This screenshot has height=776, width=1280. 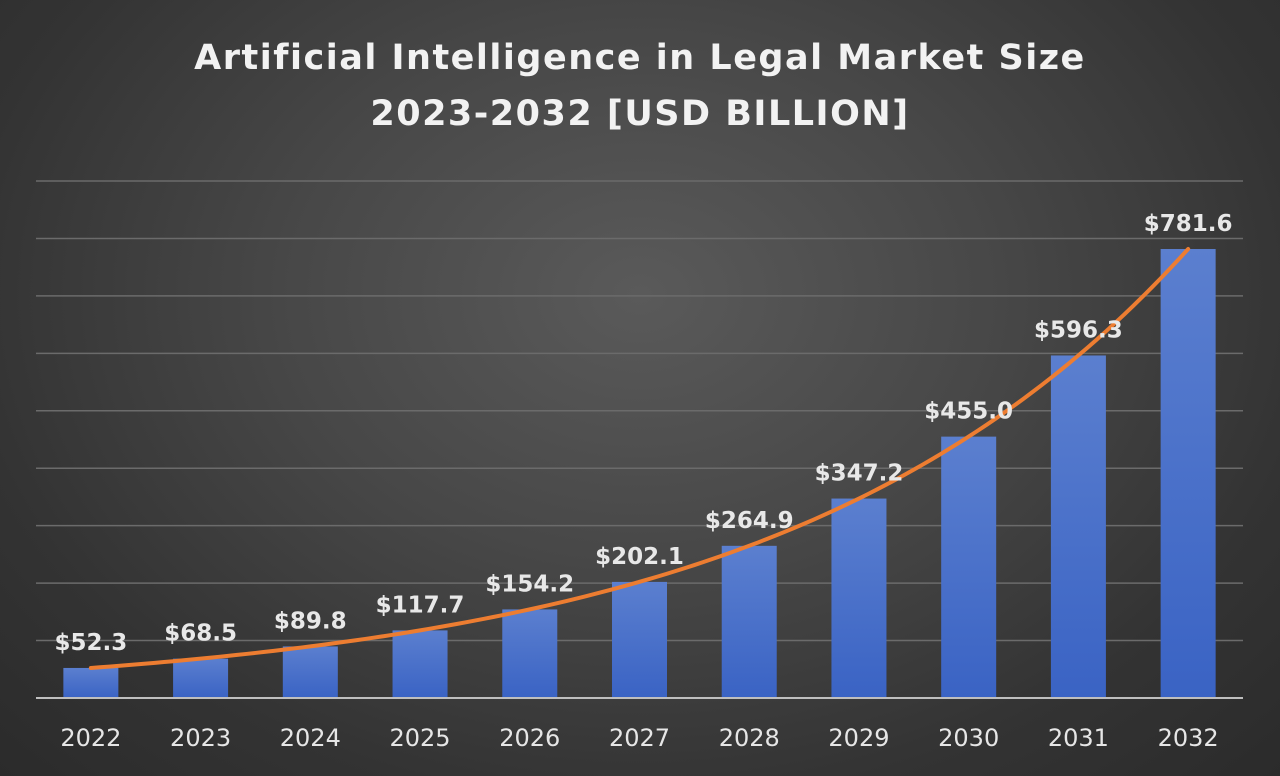 I want to click on x-tick-label-2031: 2031, so click(x=1078, y=738).